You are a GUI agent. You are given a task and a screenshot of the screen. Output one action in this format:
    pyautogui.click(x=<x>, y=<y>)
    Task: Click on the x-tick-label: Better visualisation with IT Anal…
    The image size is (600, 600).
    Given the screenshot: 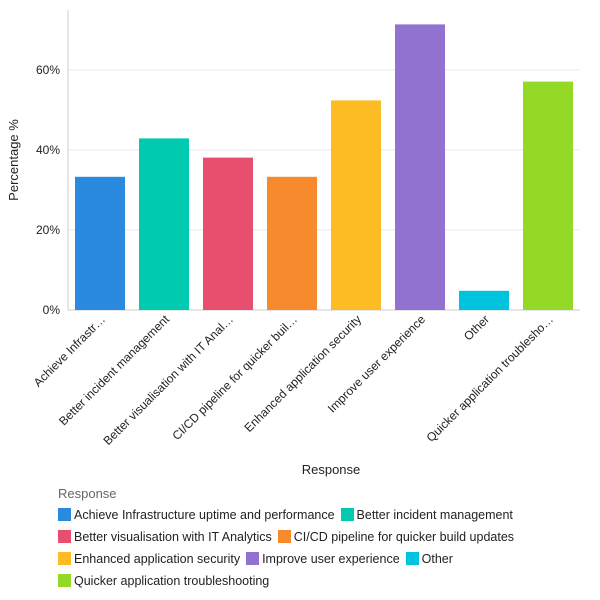 What is the action you would take?
    pyautogui.click(x=168, y=380)
    